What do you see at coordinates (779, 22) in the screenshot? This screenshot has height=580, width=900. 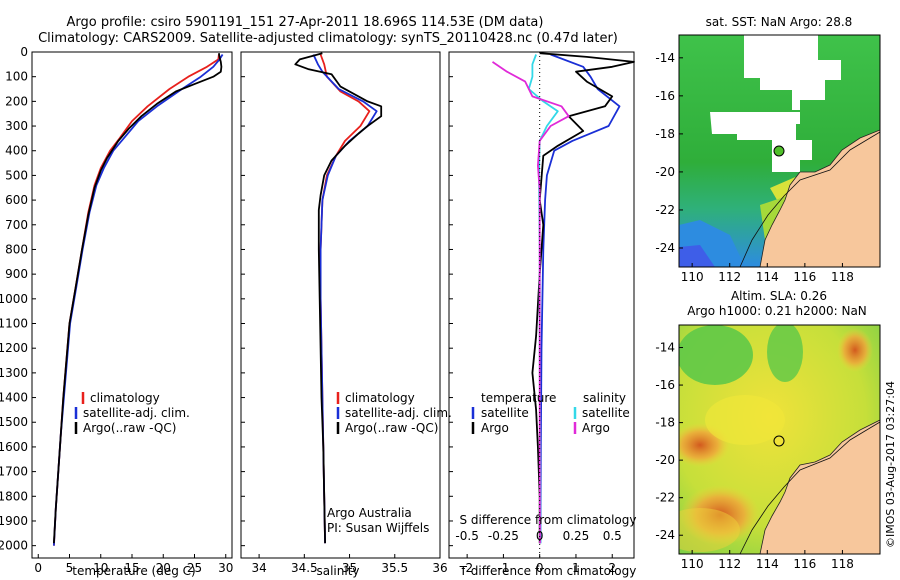 I see `sst-map-title: sat. SST: NaN Argo: 28.8` at bounding box center [779, 22].